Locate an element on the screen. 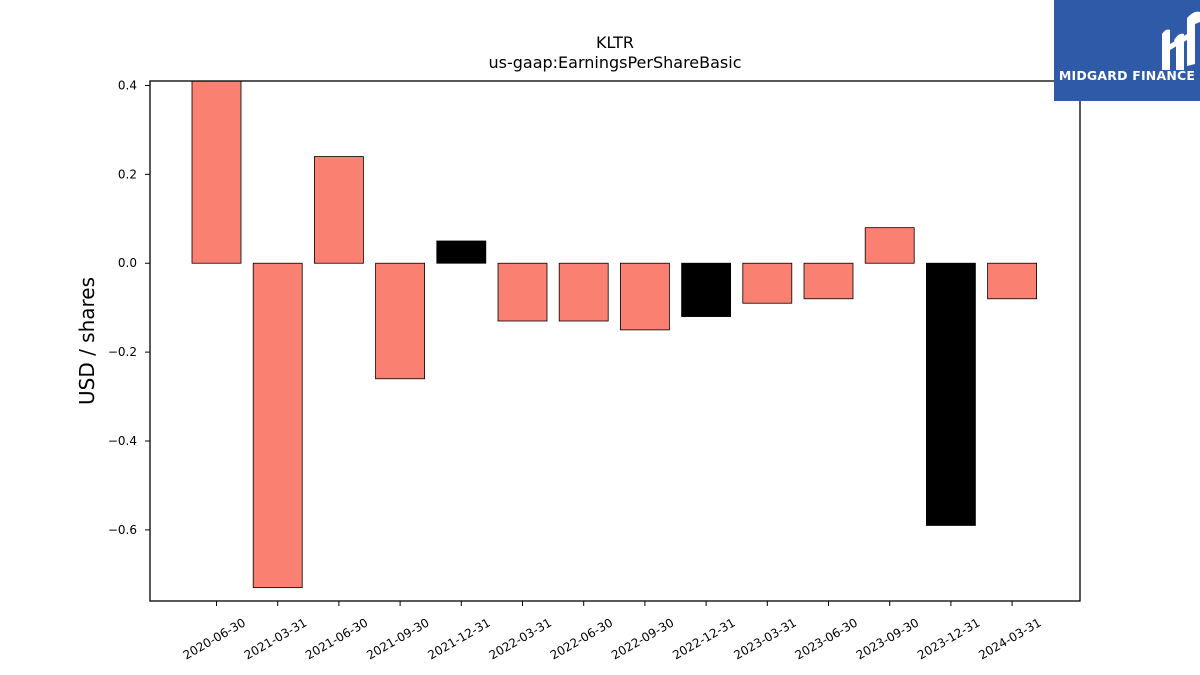  x-tick-label: 2023-03-31 is located at coordinates (764, 638).